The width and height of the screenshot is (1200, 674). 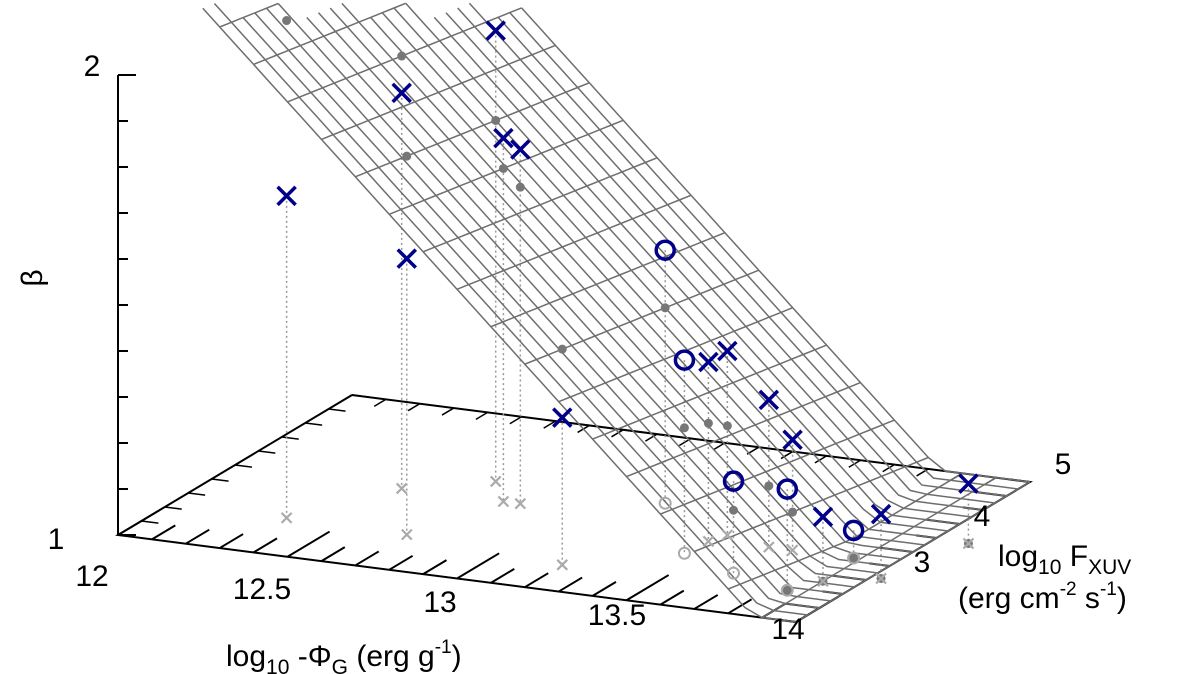 I want to click on y-tick-label-3: 3, so click(x=922, y=562).